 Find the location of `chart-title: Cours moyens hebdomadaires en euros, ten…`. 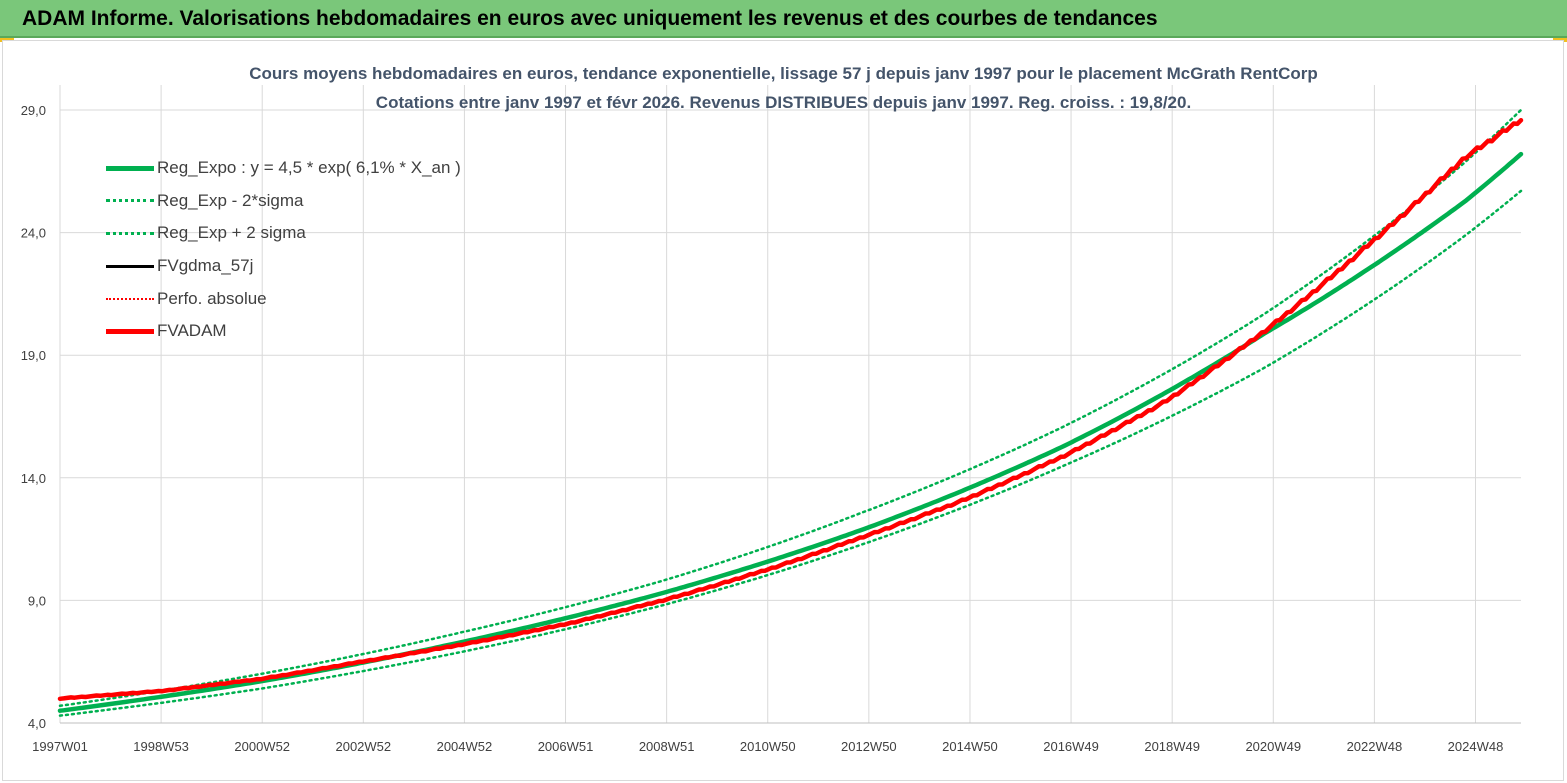

chart-title: Cours moyens hebdomadaires en euros, ten… is located at coordinates (783, 73).